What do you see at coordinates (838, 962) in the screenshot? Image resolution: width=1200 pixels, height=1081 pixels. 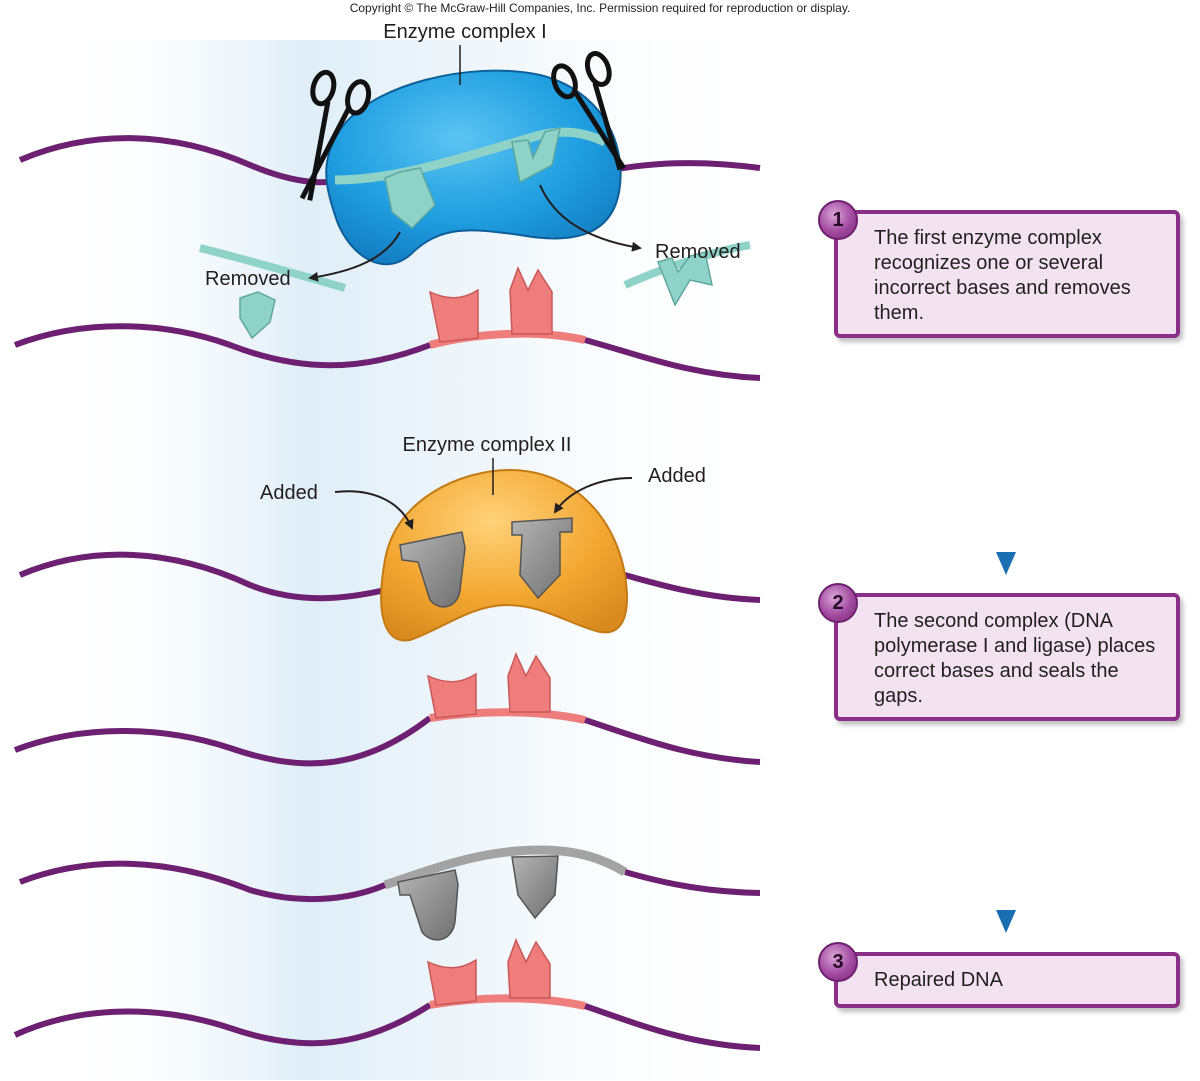 I see `step-3-number-badge: 3` at bounding box center [838, 962].